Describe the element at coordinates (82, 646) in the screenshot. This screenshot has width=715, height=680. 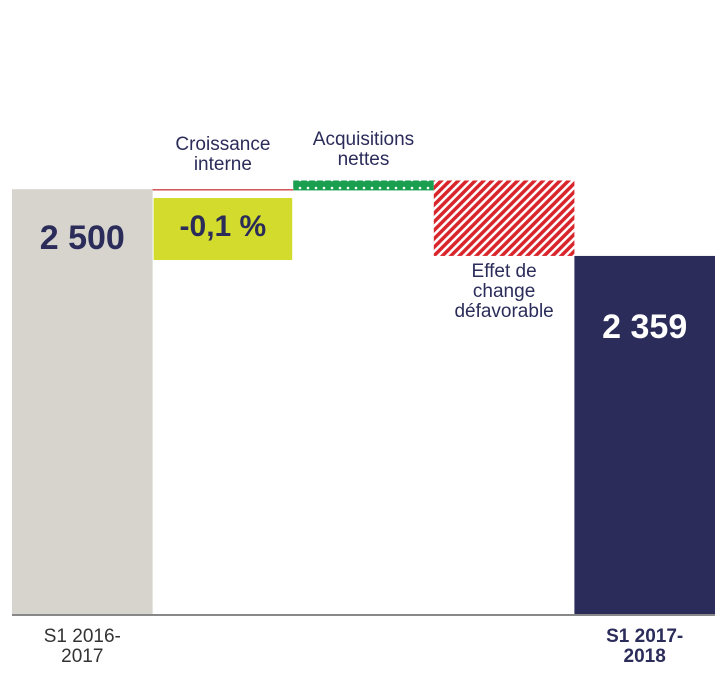
I see `x-tick-label: S1 2016-2017` at that location.